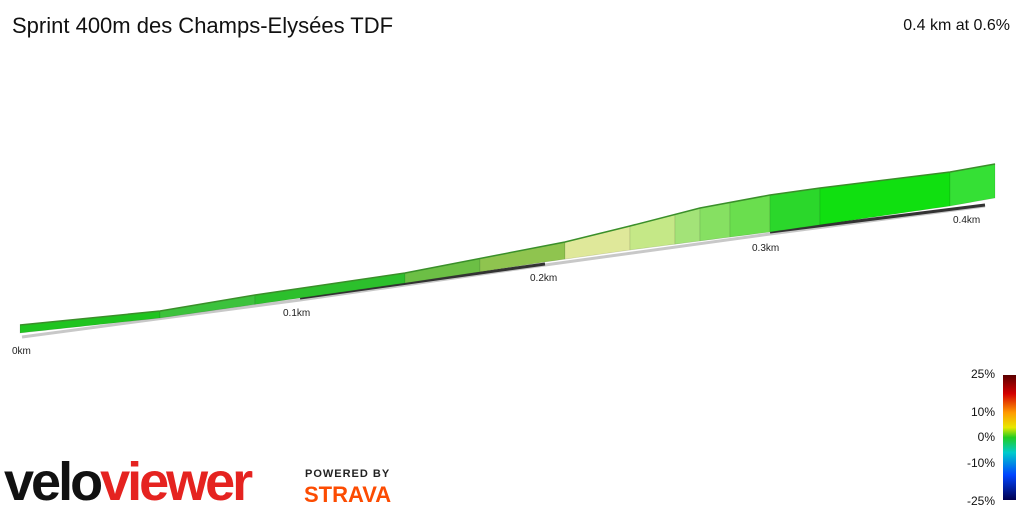 The width and height of the screenshot is (1024, 512). I want to click on distance-label: 0.3km, so click(765, 248).